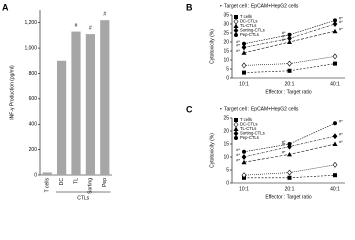 Image resolution: width=355 pixels, height=240 pixels. What do you see at coordinates (226, 33) in the screenshot?
I see `y-tick-label: 25` at bounding box center [226, 33].